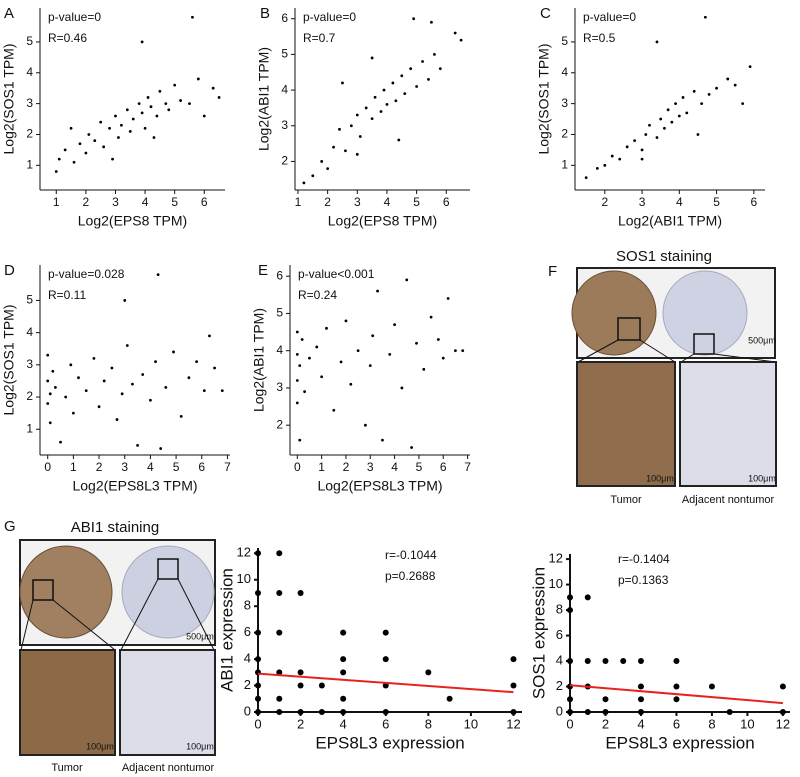 The image size is (800, 777). Describe the element at coordinates (298, 202) in the screenshot. I see `x-tick-label: 1` at that location.